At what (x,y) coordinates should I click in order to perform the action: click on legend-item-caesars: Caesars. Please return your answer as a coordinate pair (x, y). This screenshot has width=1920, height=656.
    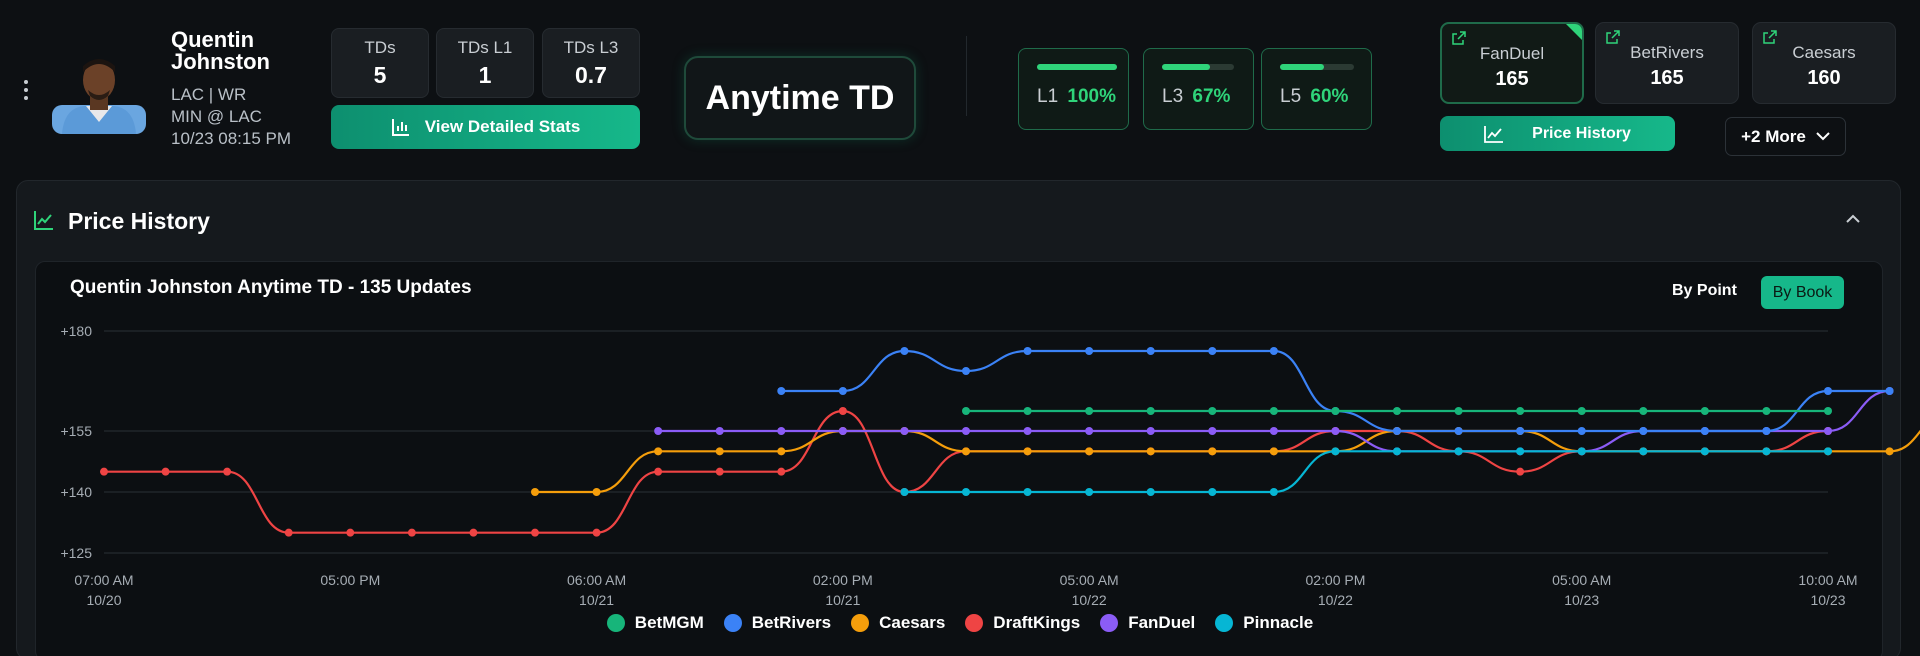
    Looking at the image, I should click on (898, 623).